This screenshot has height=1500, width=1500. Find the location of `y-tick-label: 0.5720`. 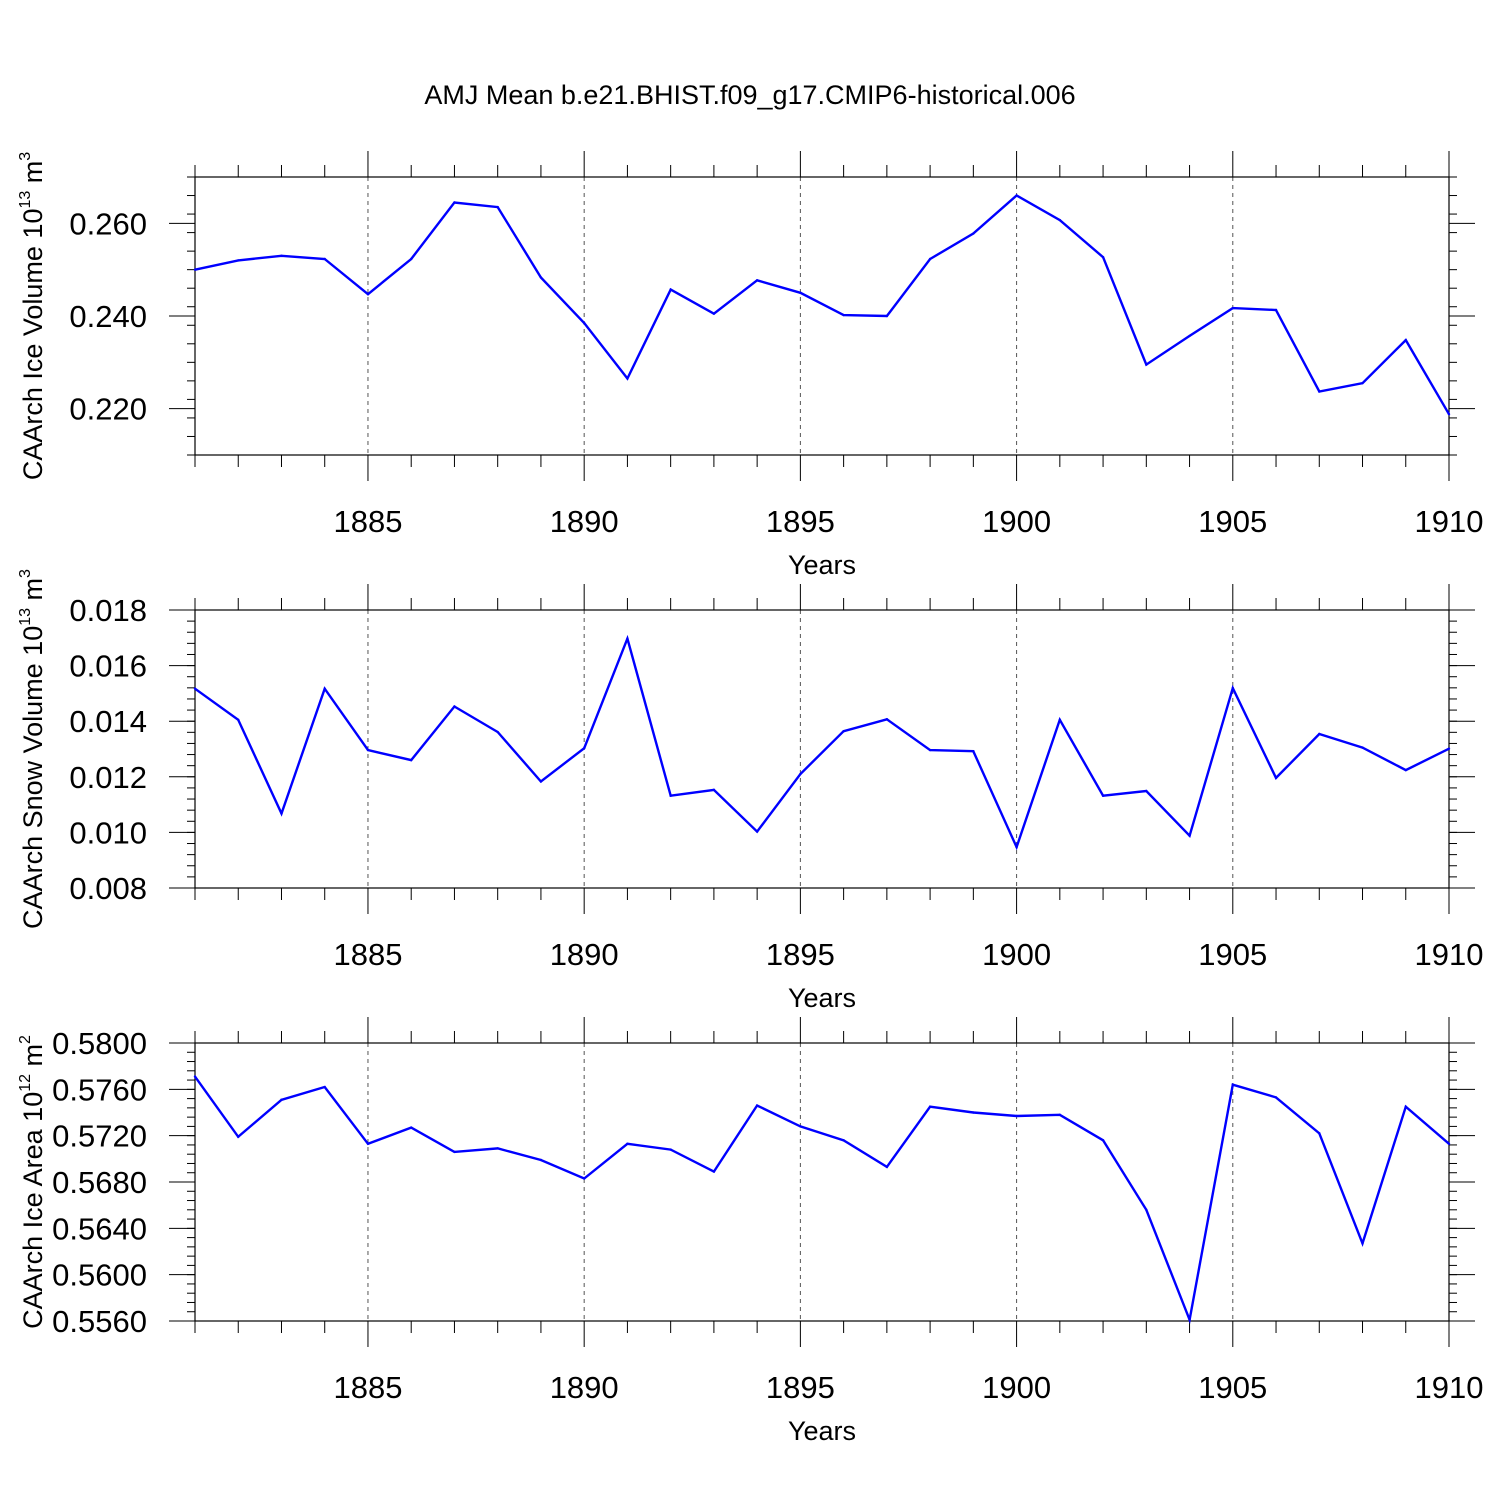

y-tick-label: 0.5720 is located at coordinates (99, 1136).